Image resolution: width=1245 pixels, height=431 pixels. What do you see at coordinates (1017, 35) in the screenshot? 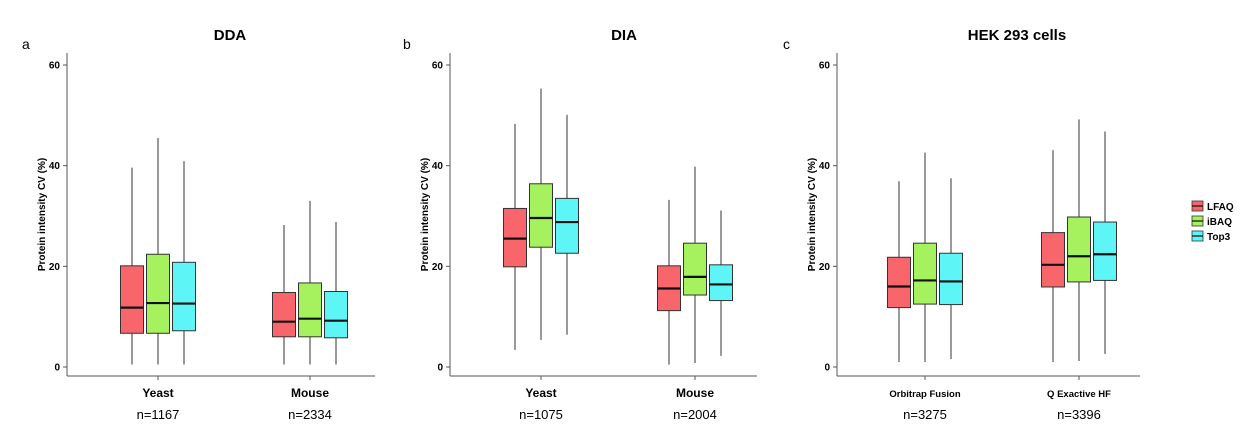
I see `panel-title: HEK 293 cells` at bounding box center [1017, 35].